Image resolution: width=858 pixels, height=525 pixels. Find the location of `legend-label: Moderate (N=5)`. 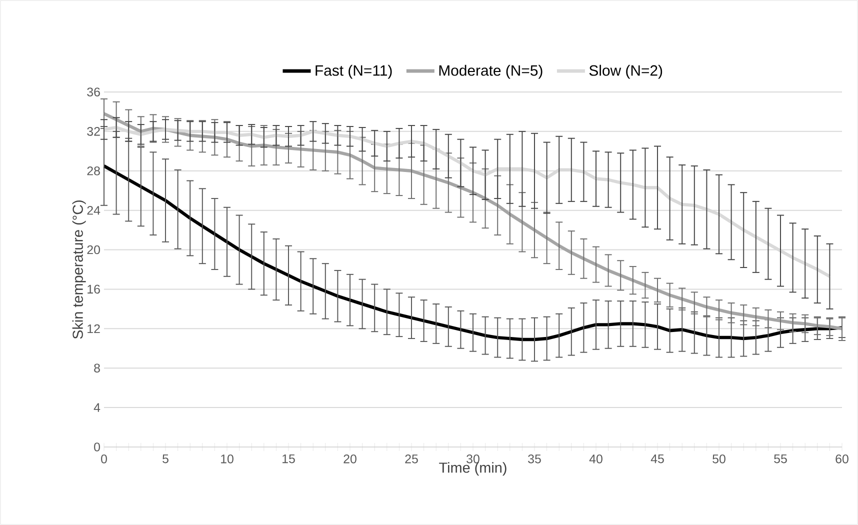

legend-label: Moderate (N=5) is located at coordinates (490, 71).